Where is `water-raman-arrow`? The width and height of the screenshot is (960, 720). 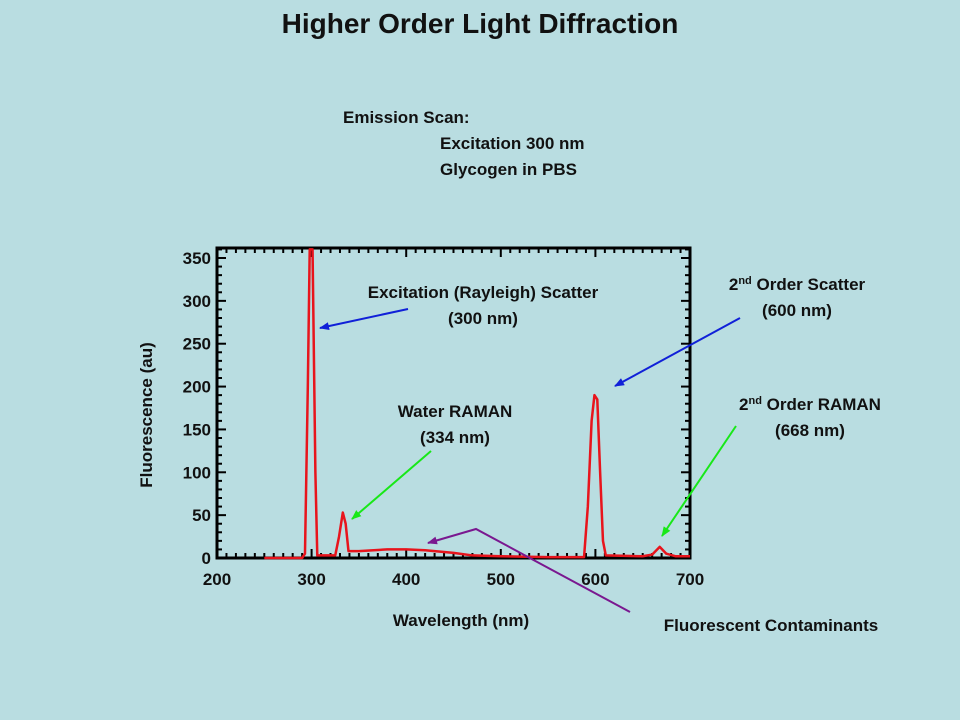 water-raman-arrow is located at coordinates (391, 485).